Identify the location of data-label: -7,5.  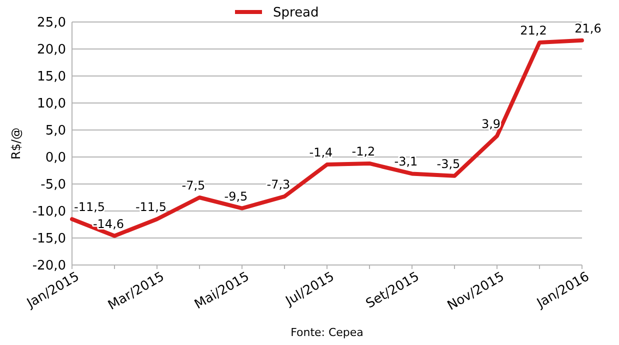
(194, 185).